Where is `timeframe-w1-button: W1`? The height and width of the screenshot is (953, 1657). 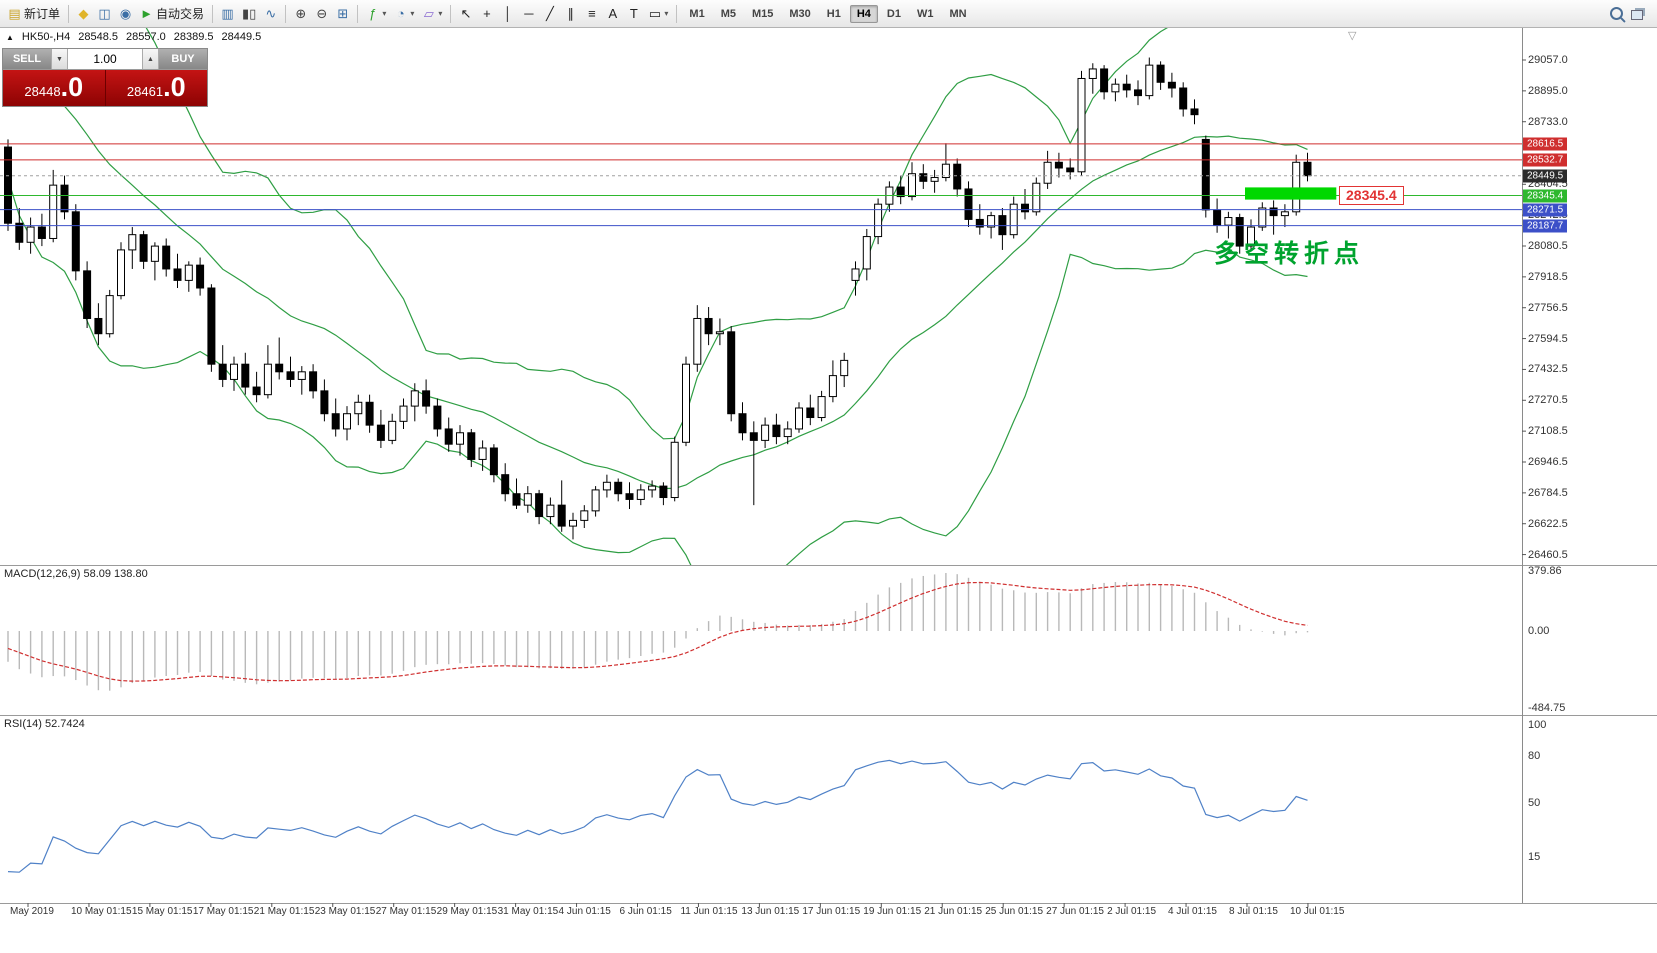 timeframe-w1-button: W1 is located at coordinates (925, 13).